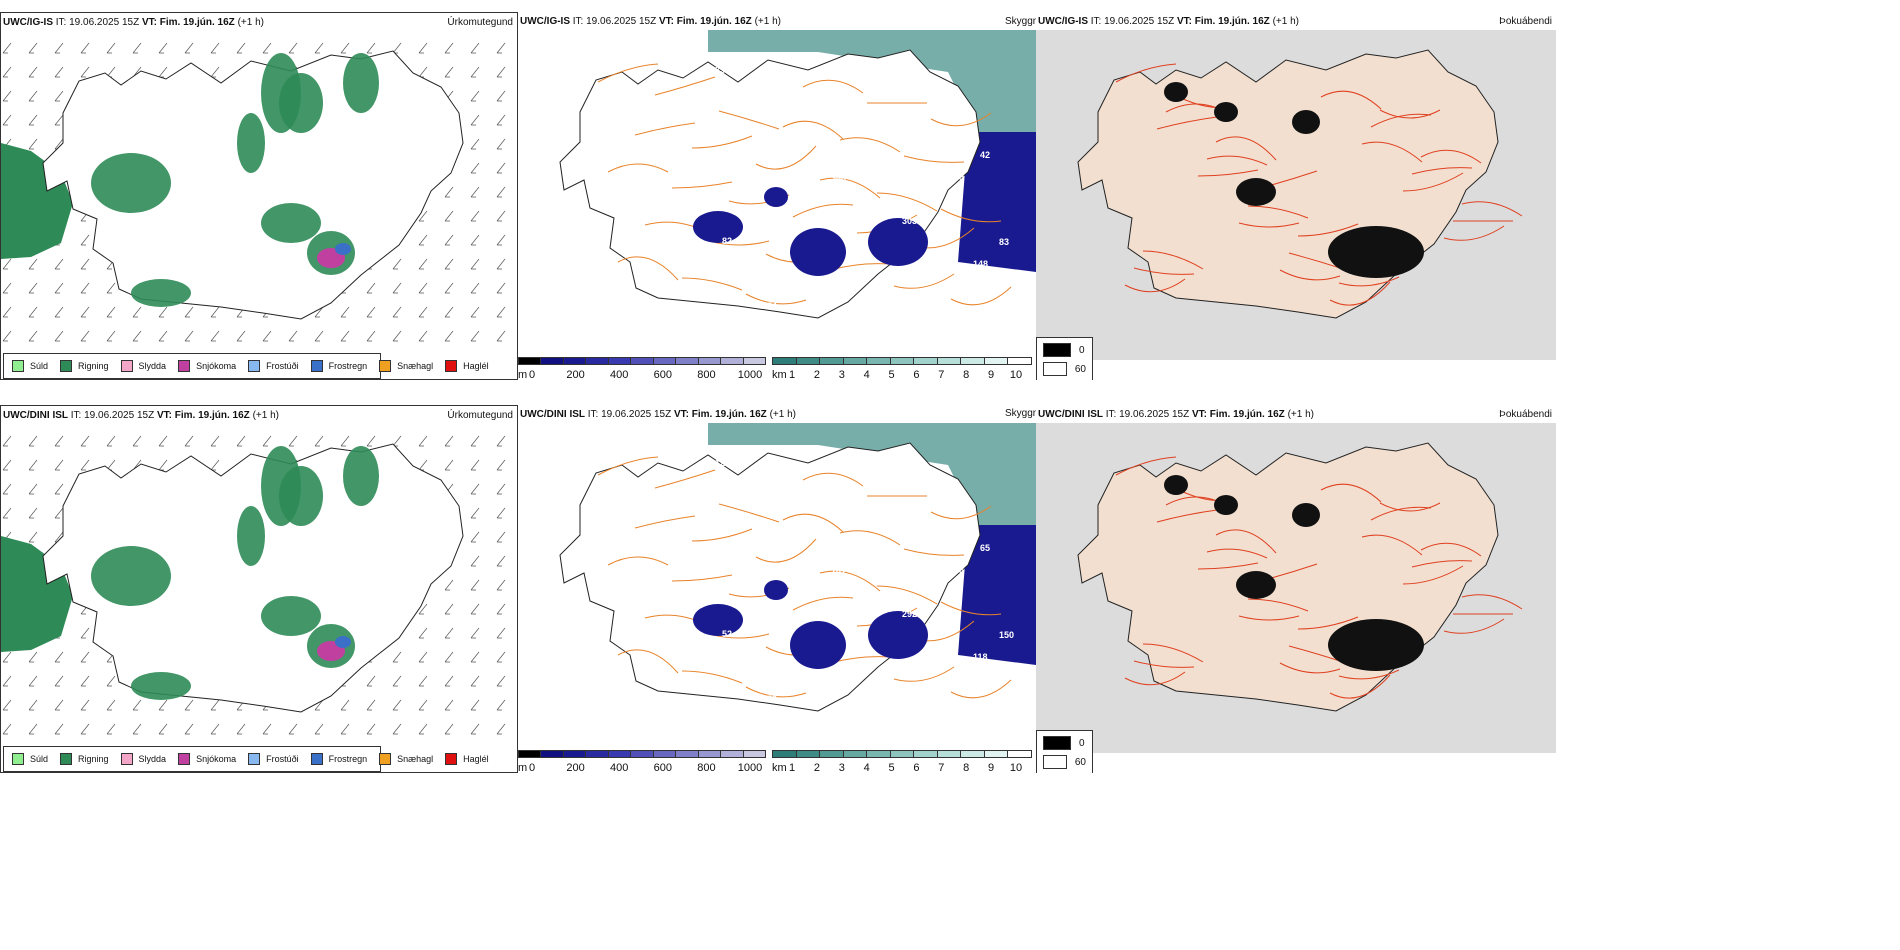  Describe the element at coordinates (480, 22) in the screenshot. I see `field-name: Úrkomutegund` at that location.